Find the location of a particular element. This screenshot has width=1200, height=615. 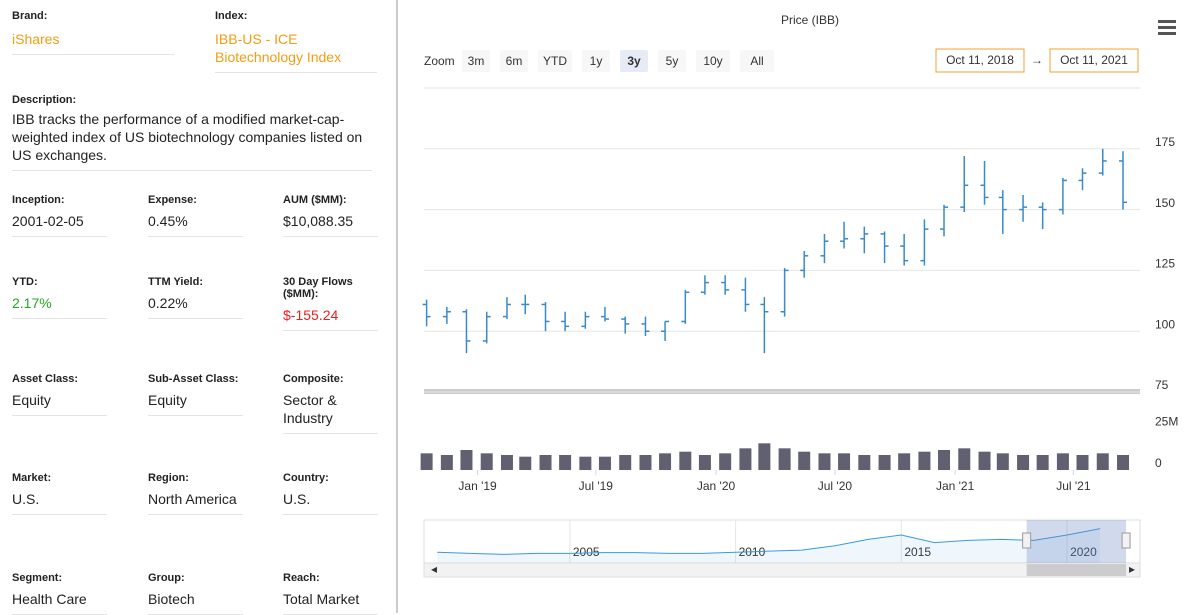

field-value: 0.22% is located at coordinates (195, 306).